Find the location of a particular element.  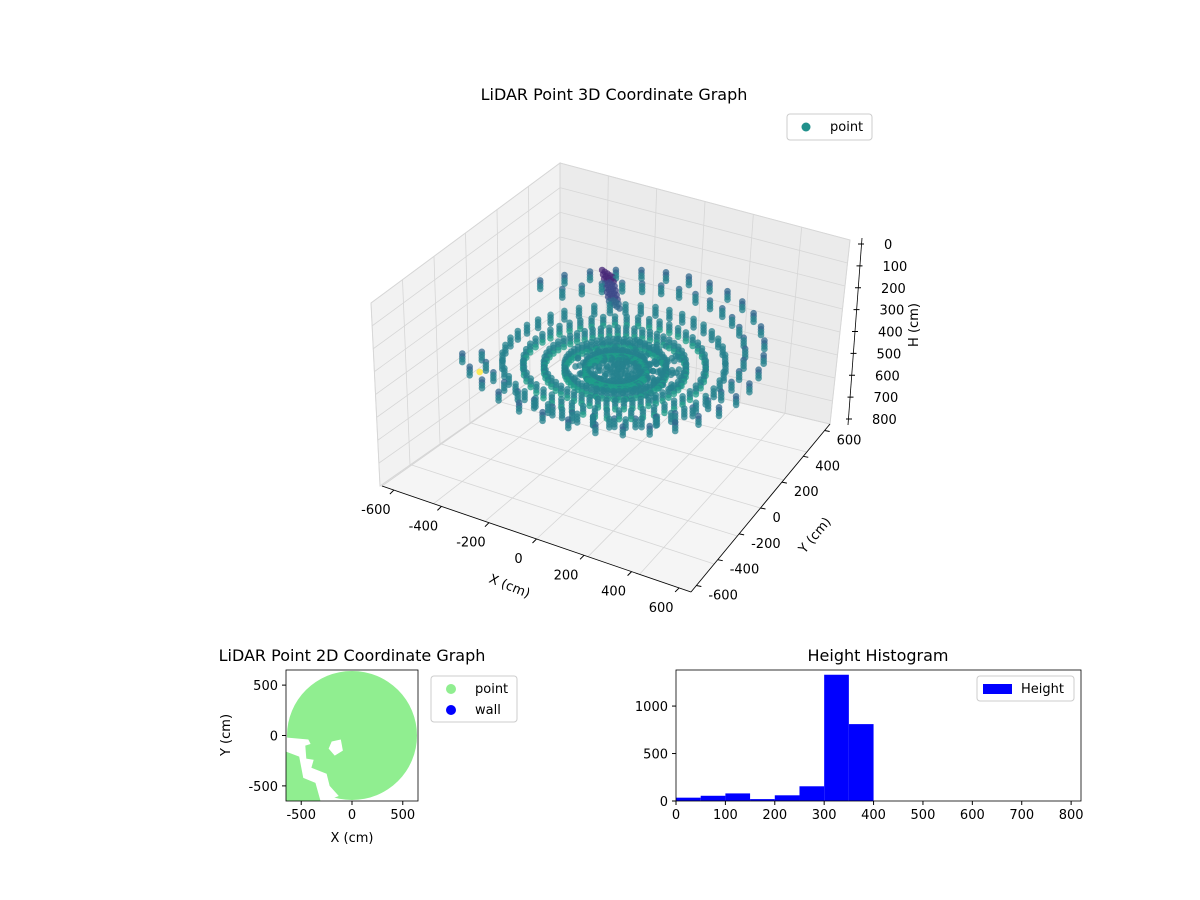

histogram-legend: Height is located at coordinates (1025, 688).